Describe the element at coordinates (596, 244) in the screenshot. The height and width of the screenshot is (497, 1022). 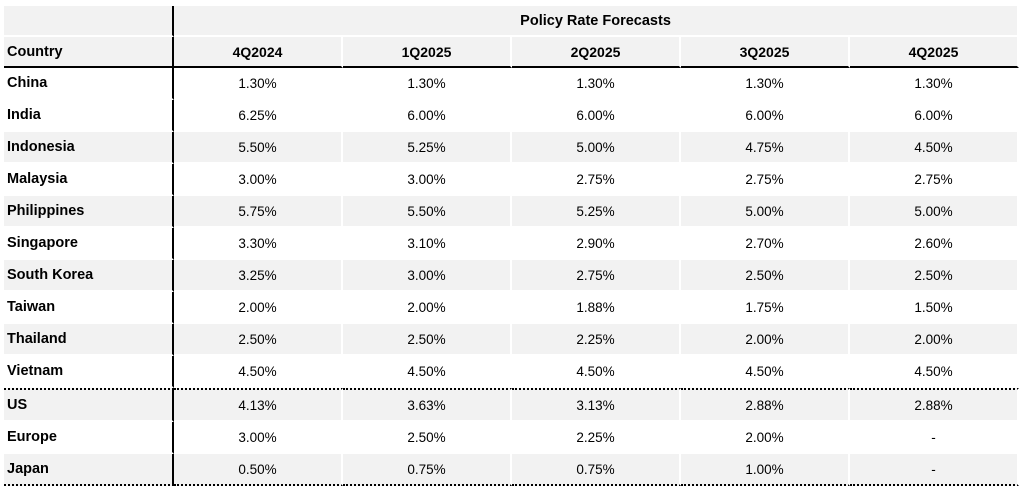
I see `rate-cell: 2.90%` at that location.